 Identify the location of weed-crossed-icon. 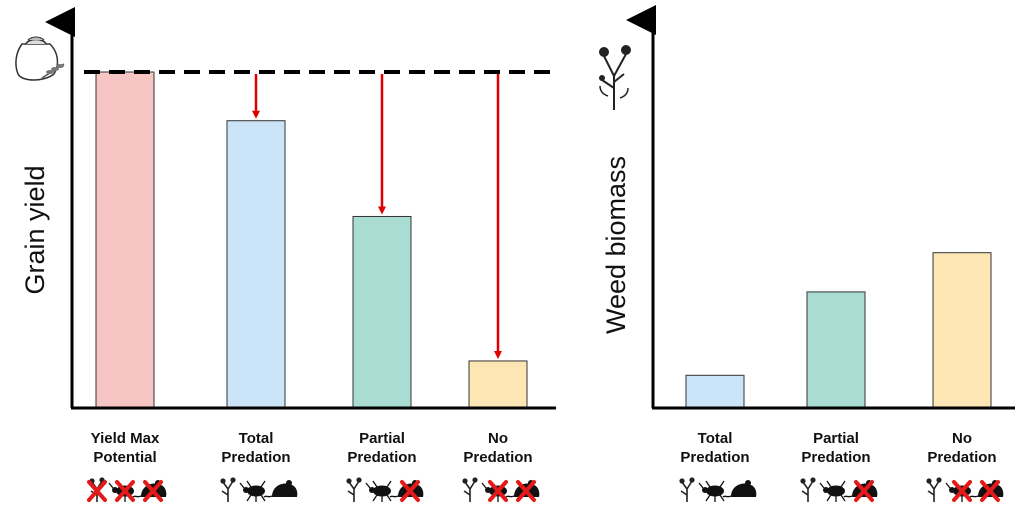
(97, 489).